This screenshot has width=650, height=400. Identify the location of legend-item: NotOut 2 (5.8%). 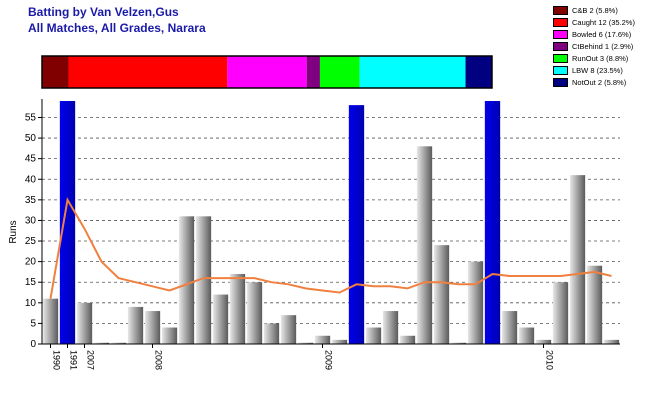
(599, 82).